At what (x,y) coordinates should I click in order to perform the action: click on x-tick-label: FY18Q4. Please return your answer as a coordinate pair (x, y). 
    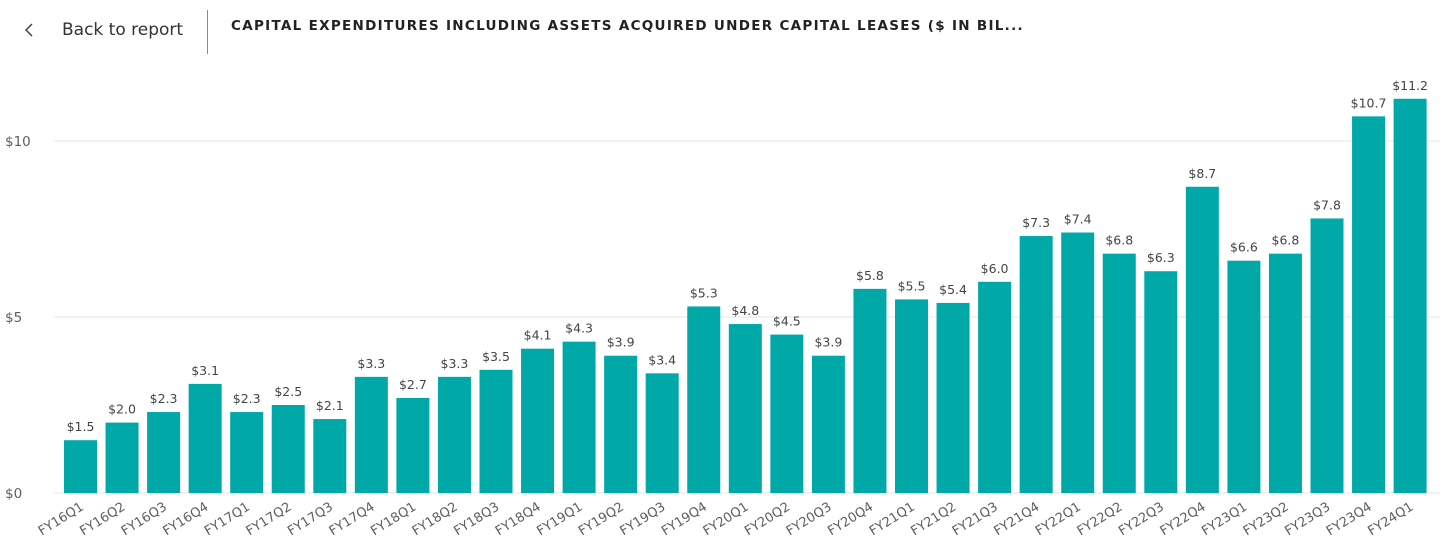
    Looking at the image, I should click on (518, 519).